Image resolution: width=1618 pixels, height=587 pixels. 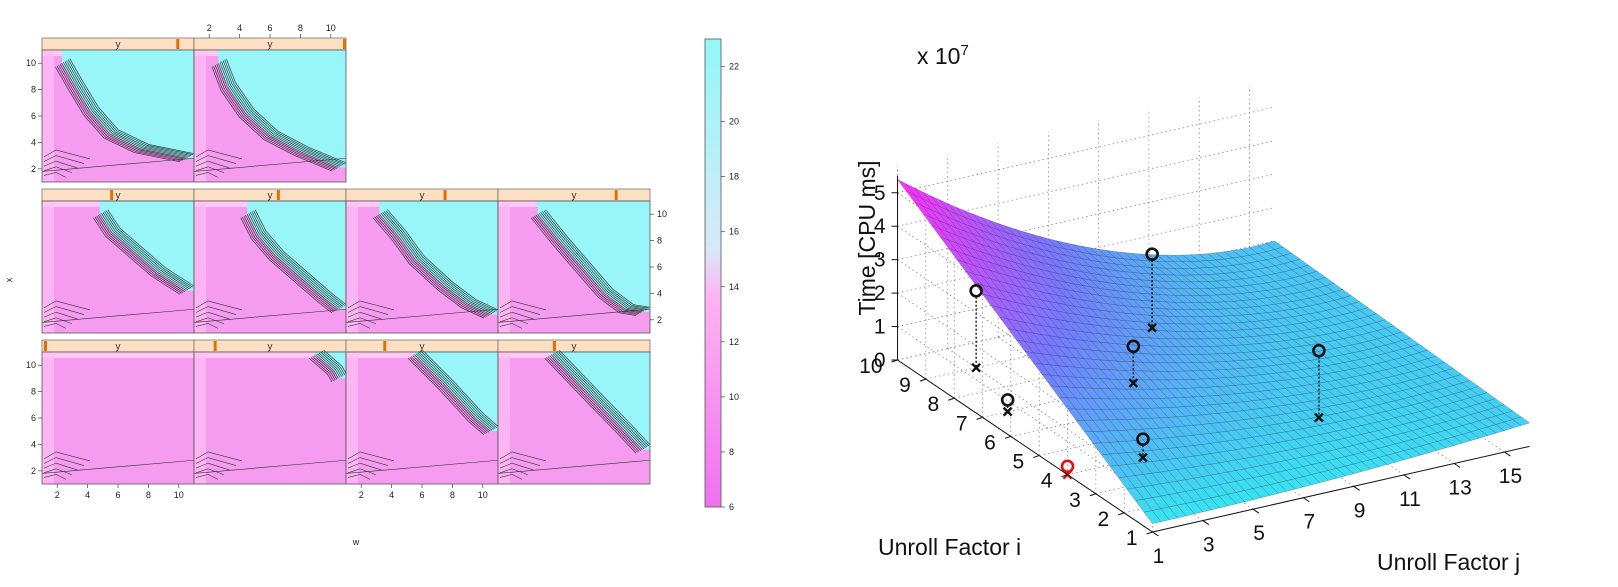 What do you see at coordinates (1341, 489) in the screenshot?
I see `x-axis-line` at bounding box center [1341, 489].